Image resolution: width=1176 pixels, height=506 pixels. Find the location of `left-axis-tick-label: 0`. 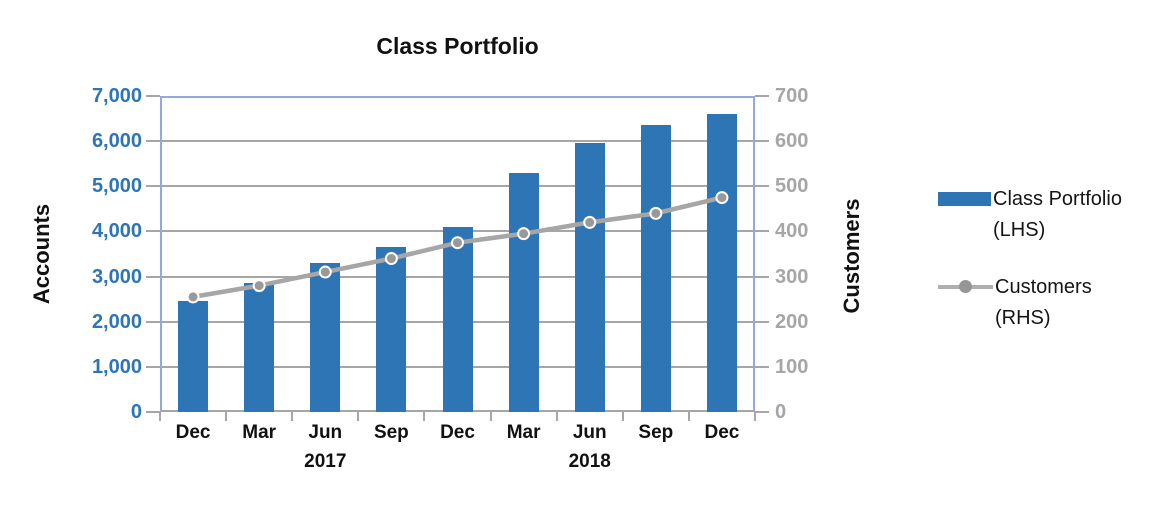

left-axis-tick-label: 0 is located at coordinates (136, 412).